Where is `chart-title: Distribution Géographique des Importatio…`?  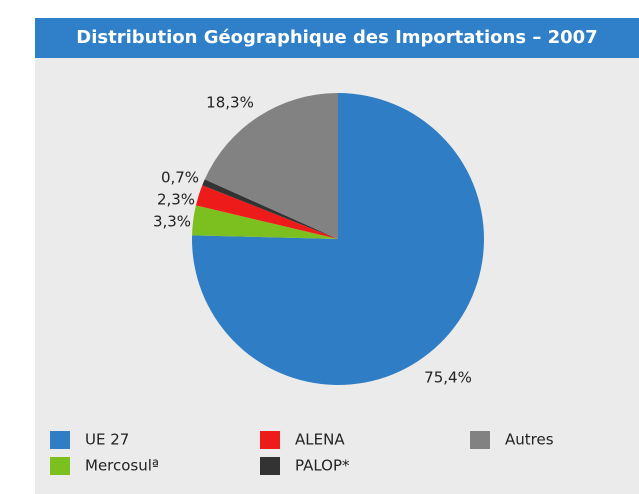 chart-title: Distribution Géographique des Importatio… is located at coordinates (336, 37).